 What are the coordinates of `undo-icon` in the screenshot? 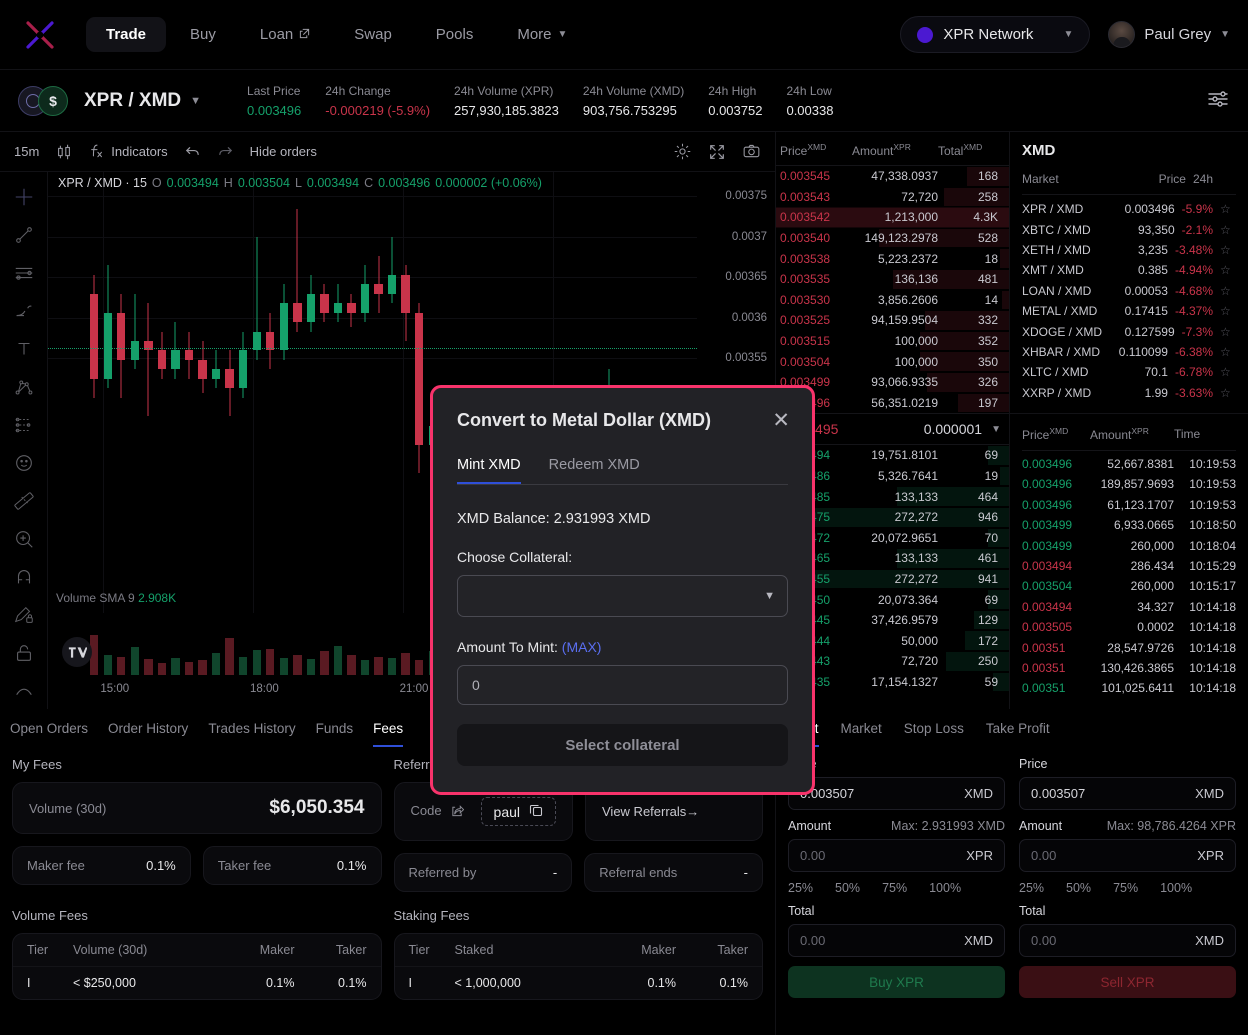 It's located at (192, 151).